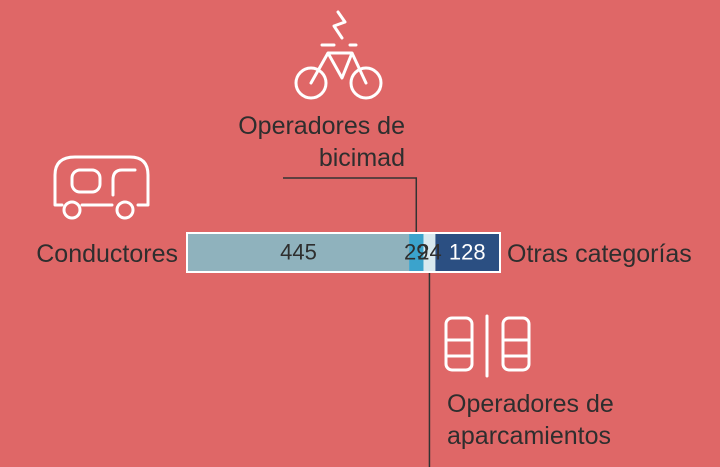  I want to click on bike-icon, so click(338, 55).